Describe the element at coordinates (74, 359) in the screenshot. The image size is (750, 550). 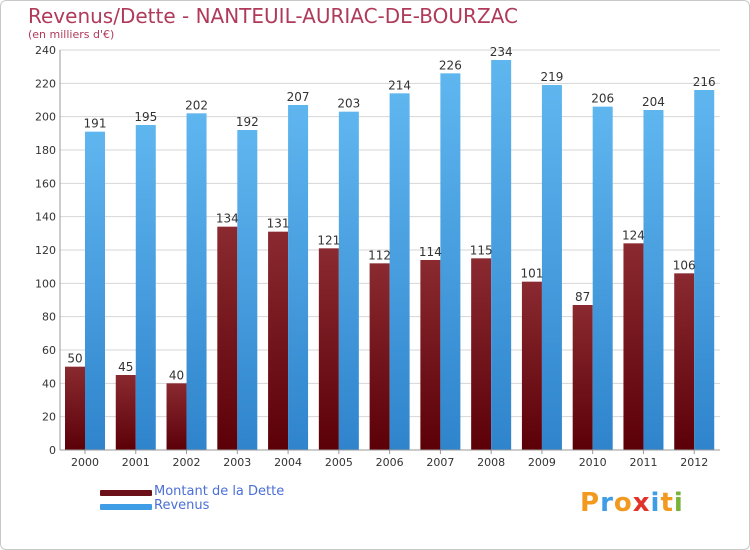
I see `debt-data-label: 50` at that location.